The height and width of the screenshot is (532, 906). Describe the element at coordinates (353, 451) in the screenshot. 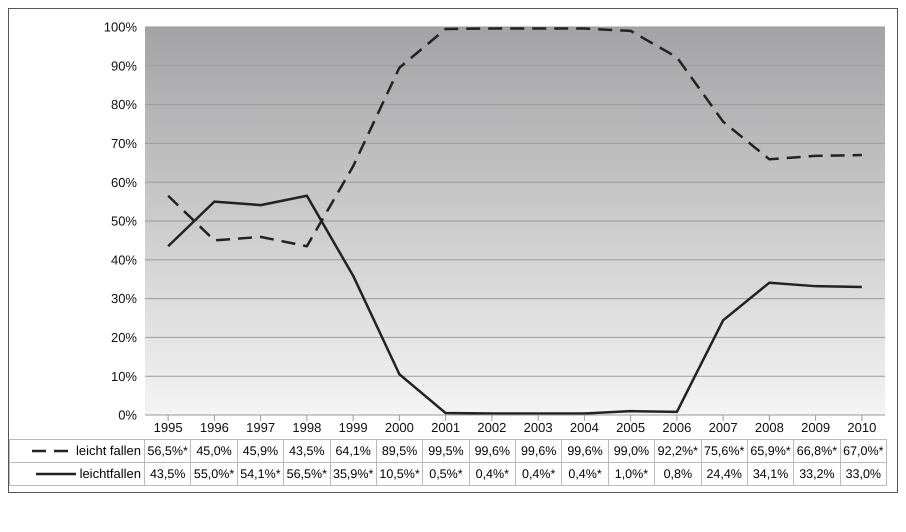

I see `data-label: 64,1%` at that location.